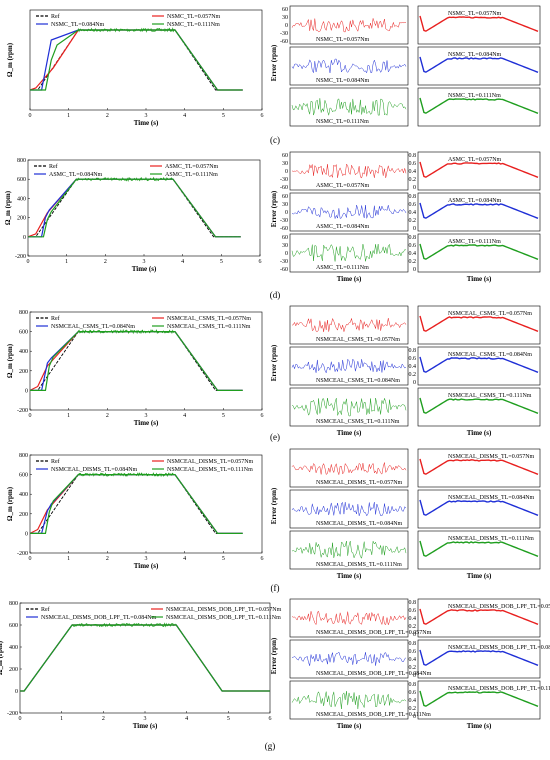 Image resolution: width=550 pixels, height=760 pixels. I want to click on x-tick-label: 2, so click(103, 719).